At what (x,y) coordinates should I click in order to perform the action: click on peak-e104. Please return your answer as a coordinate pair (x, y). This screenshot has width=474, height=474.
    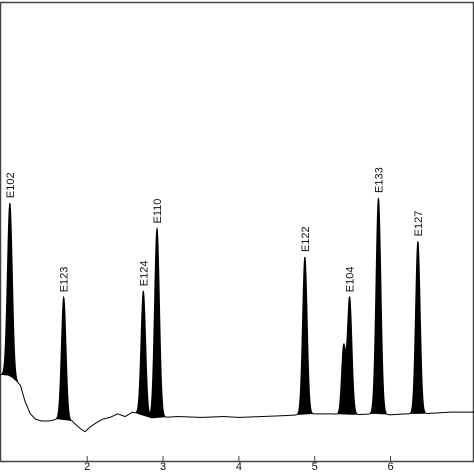
    Looking at the image, I should click on (349, 355).